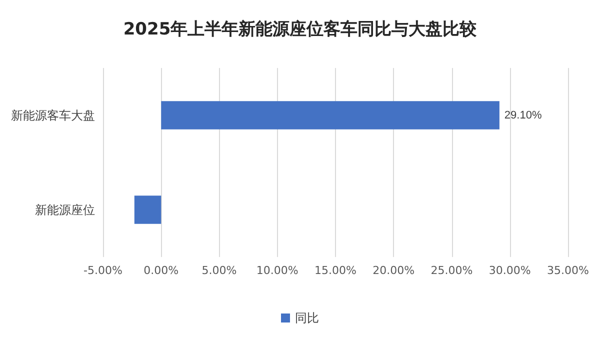 The image size is (600, 345). What do you see at coordinates (65, 209) in the screenshot?
I see `y-tick-label: 新能源座位` at bounding box center [65, 209].